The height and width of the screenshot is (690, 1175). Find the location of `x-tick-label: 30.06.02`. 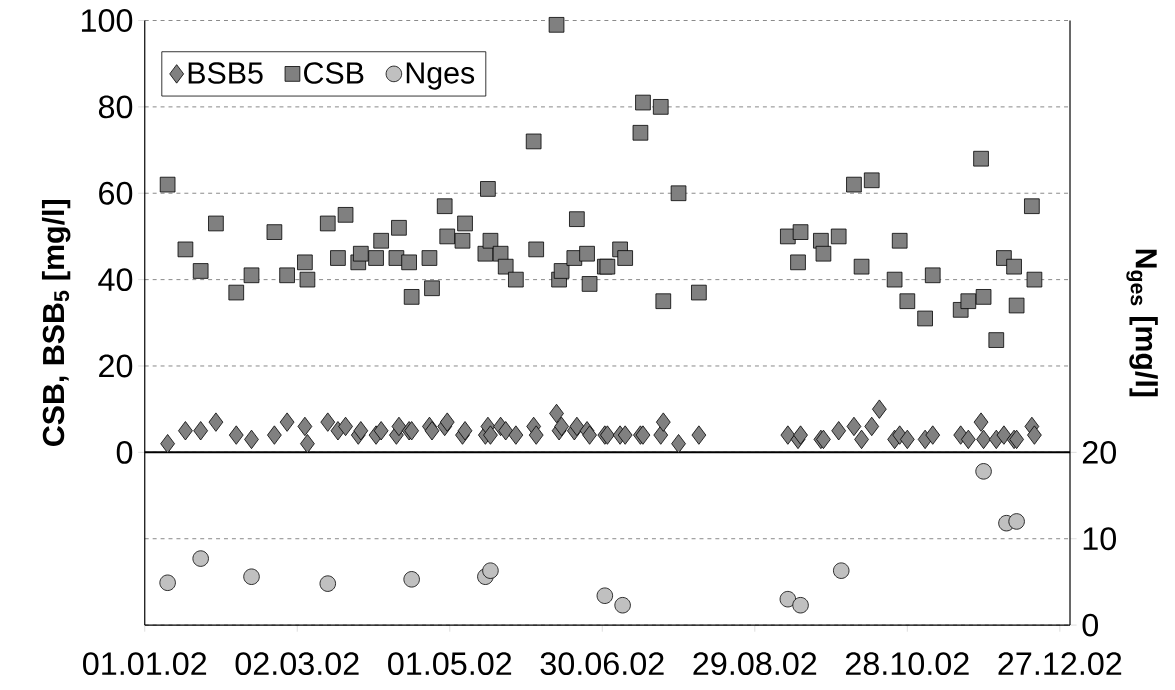

x-tick-label: 30.06.02 is located at coordinates (602, 663).